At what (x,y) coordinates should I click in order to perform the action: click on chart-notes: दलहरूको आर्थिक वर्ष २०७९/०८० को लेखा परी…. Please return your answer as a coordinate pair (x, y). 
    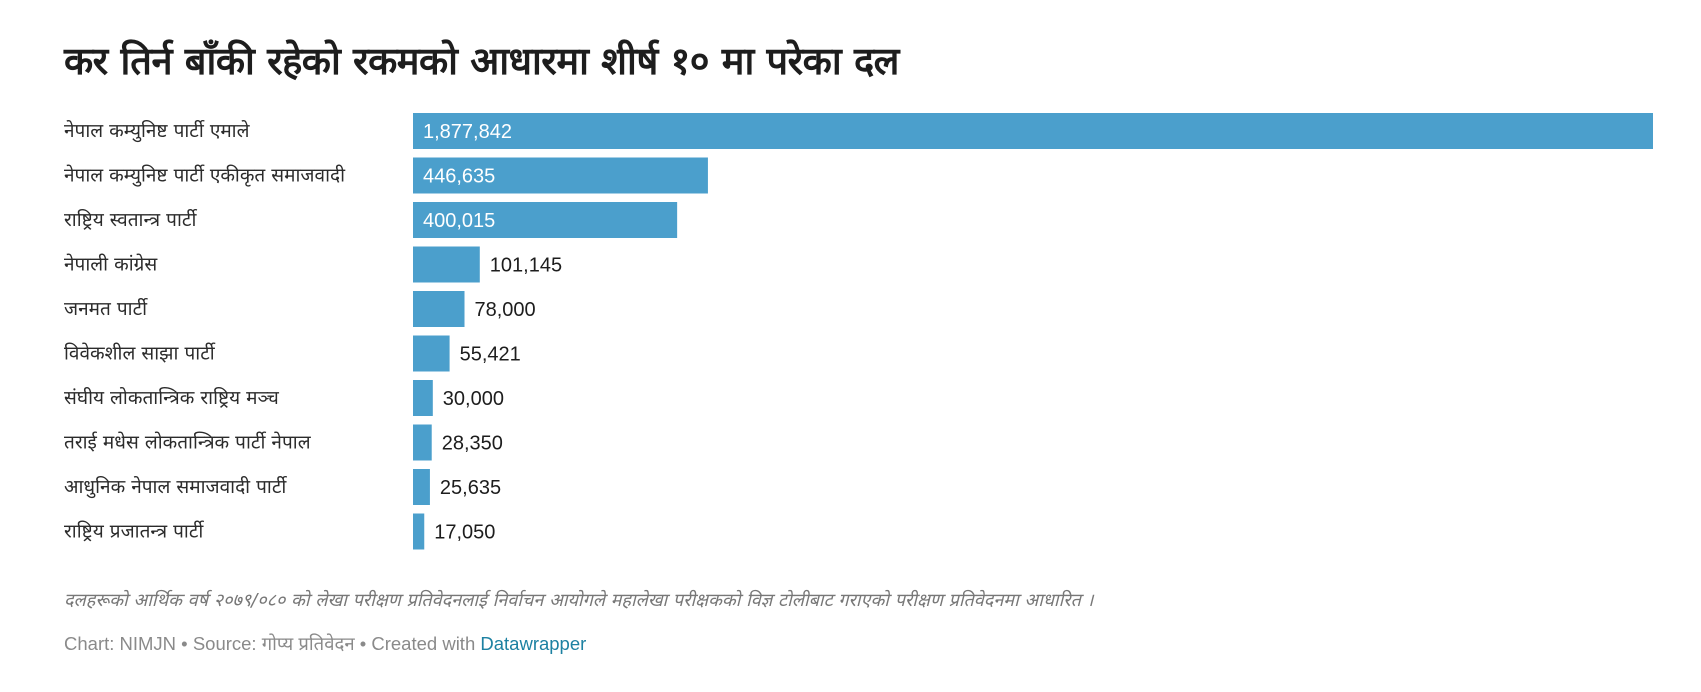
    Looking at the image, I should click on (579, 600).